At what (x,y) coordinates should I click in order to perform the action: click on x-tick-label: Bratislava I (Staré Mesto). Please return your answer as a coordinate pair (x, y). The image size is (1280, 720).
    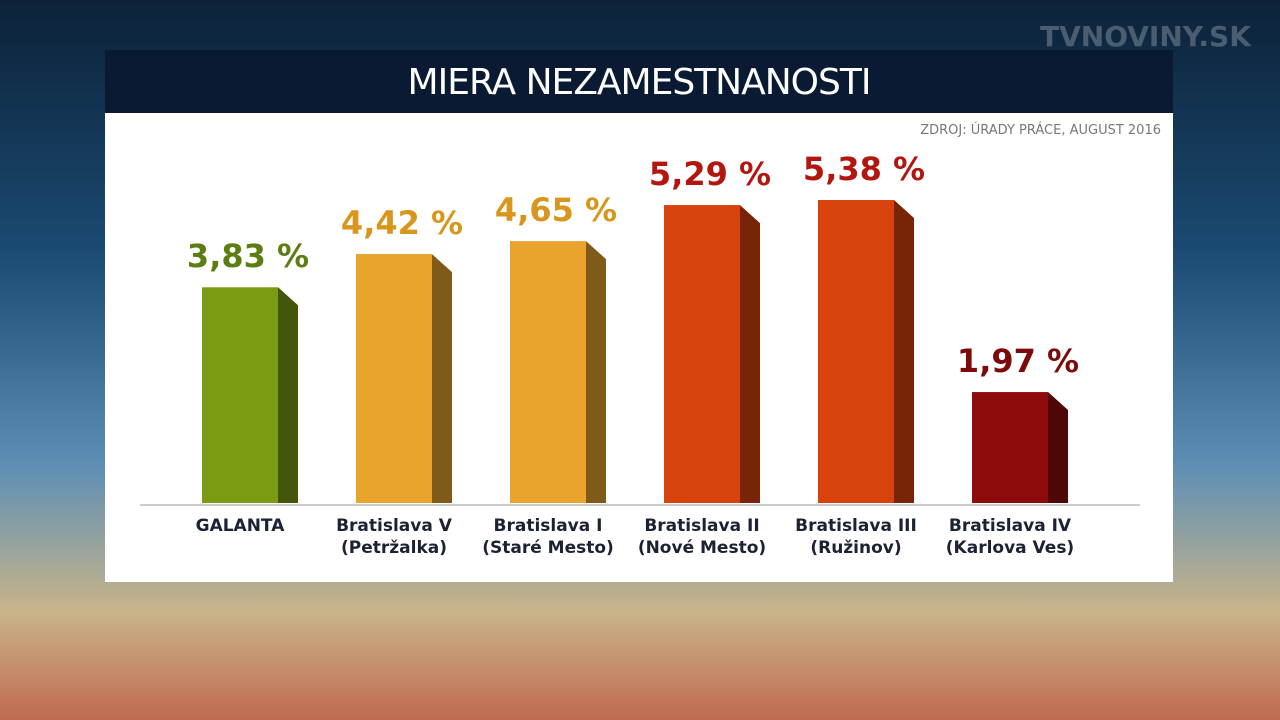
    Looking at the image, I should click on (548, 537).